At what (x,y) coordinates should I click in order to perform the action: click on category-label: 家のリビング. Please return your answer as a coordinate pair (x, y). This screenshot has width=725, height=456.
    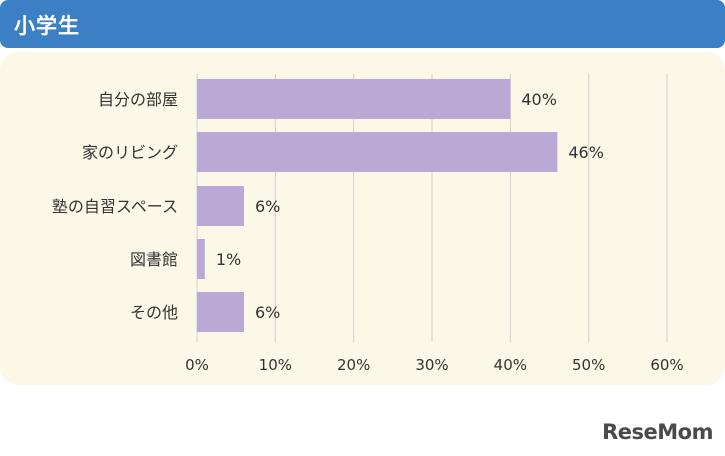
    Looking at the image, I should click on (130, 152).